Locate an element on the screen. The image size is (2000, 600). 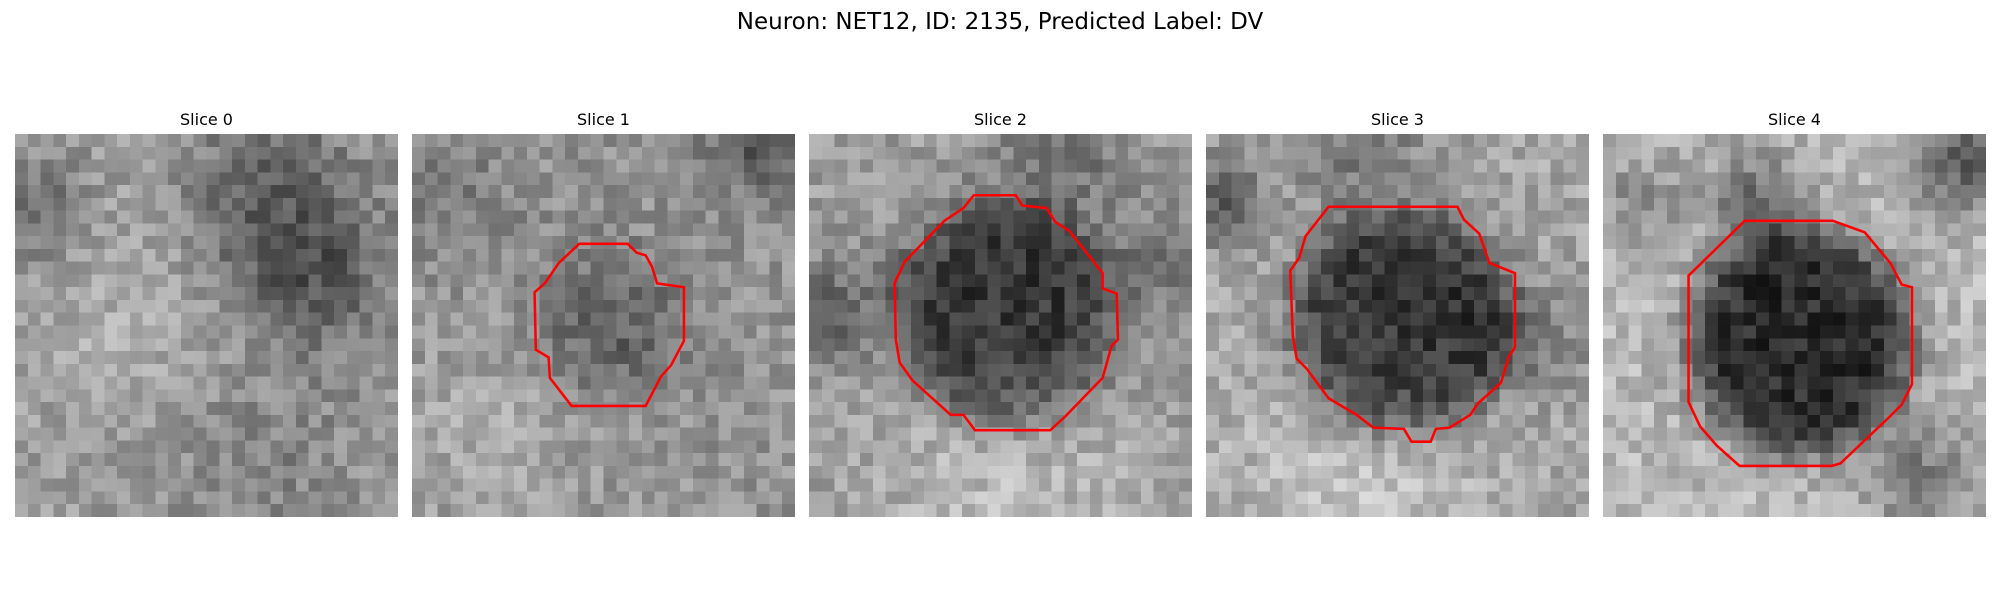
slice-title-4: Slice 4 is located at coordinates (1794, 119).